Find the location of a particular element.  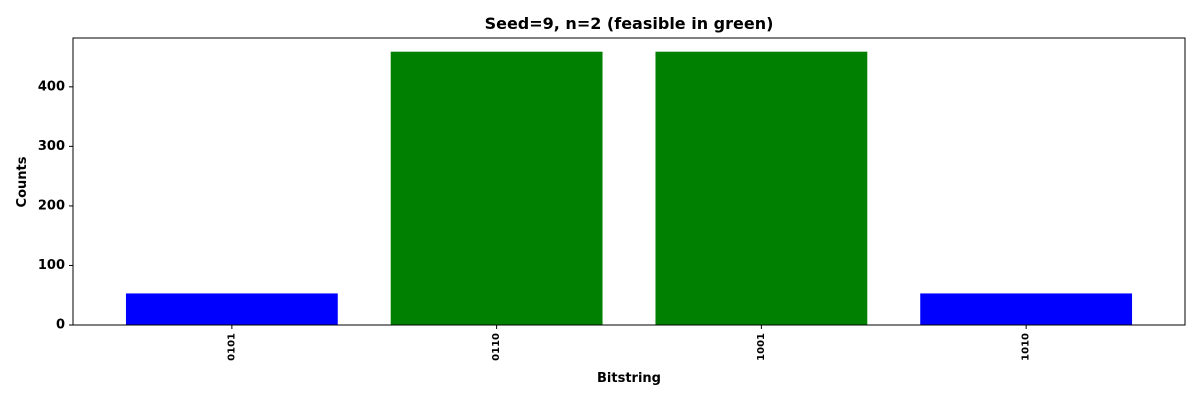

y-tick-label: 100 is located at coordinates (51, 265).